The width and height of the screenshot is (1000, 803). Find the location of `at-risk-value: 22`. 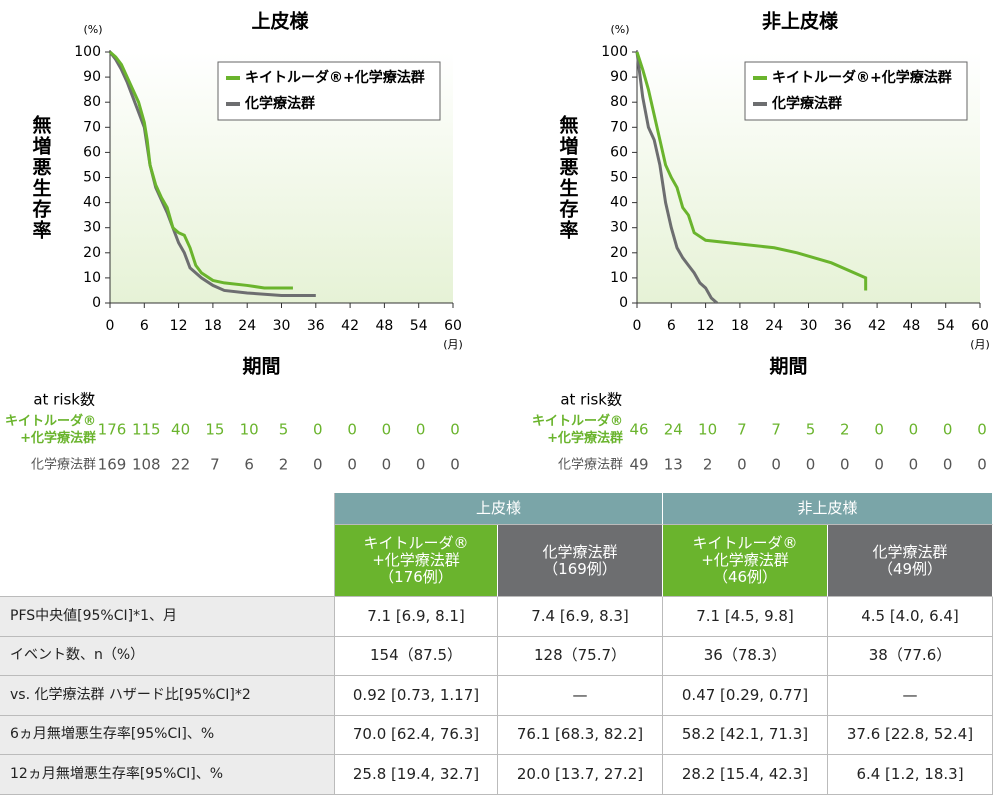

at-risk-value: 22 is located at coordinates (180, 465).